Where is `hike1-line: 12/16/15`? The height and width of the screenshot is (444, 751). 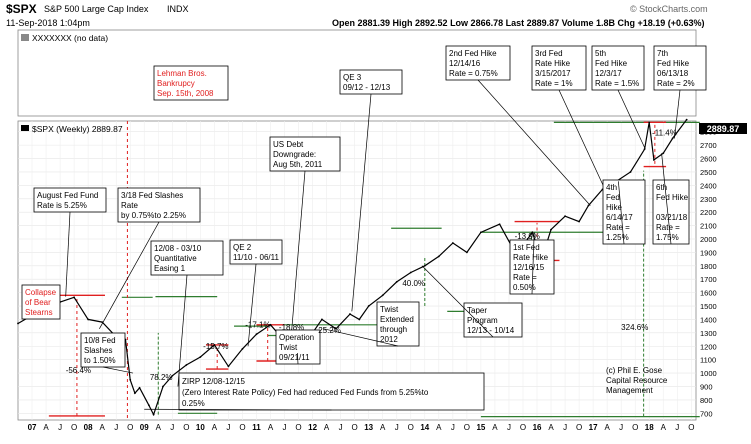 hike1-line: 12/16/15 is located at coordinates (529, 267).